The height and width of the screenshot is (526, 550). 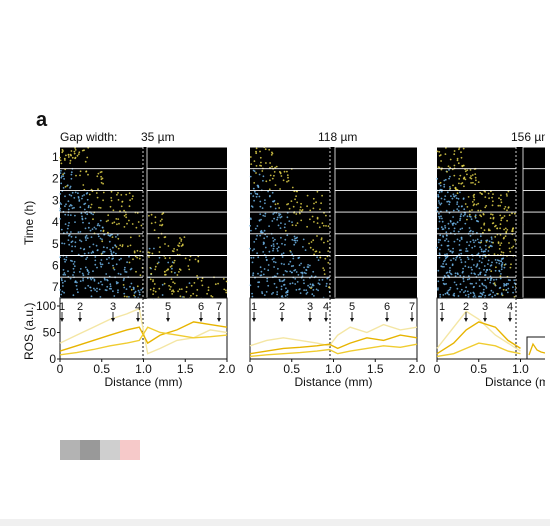 I want to click on gap-width-label: Gap width:, so click(x=88, y=137).